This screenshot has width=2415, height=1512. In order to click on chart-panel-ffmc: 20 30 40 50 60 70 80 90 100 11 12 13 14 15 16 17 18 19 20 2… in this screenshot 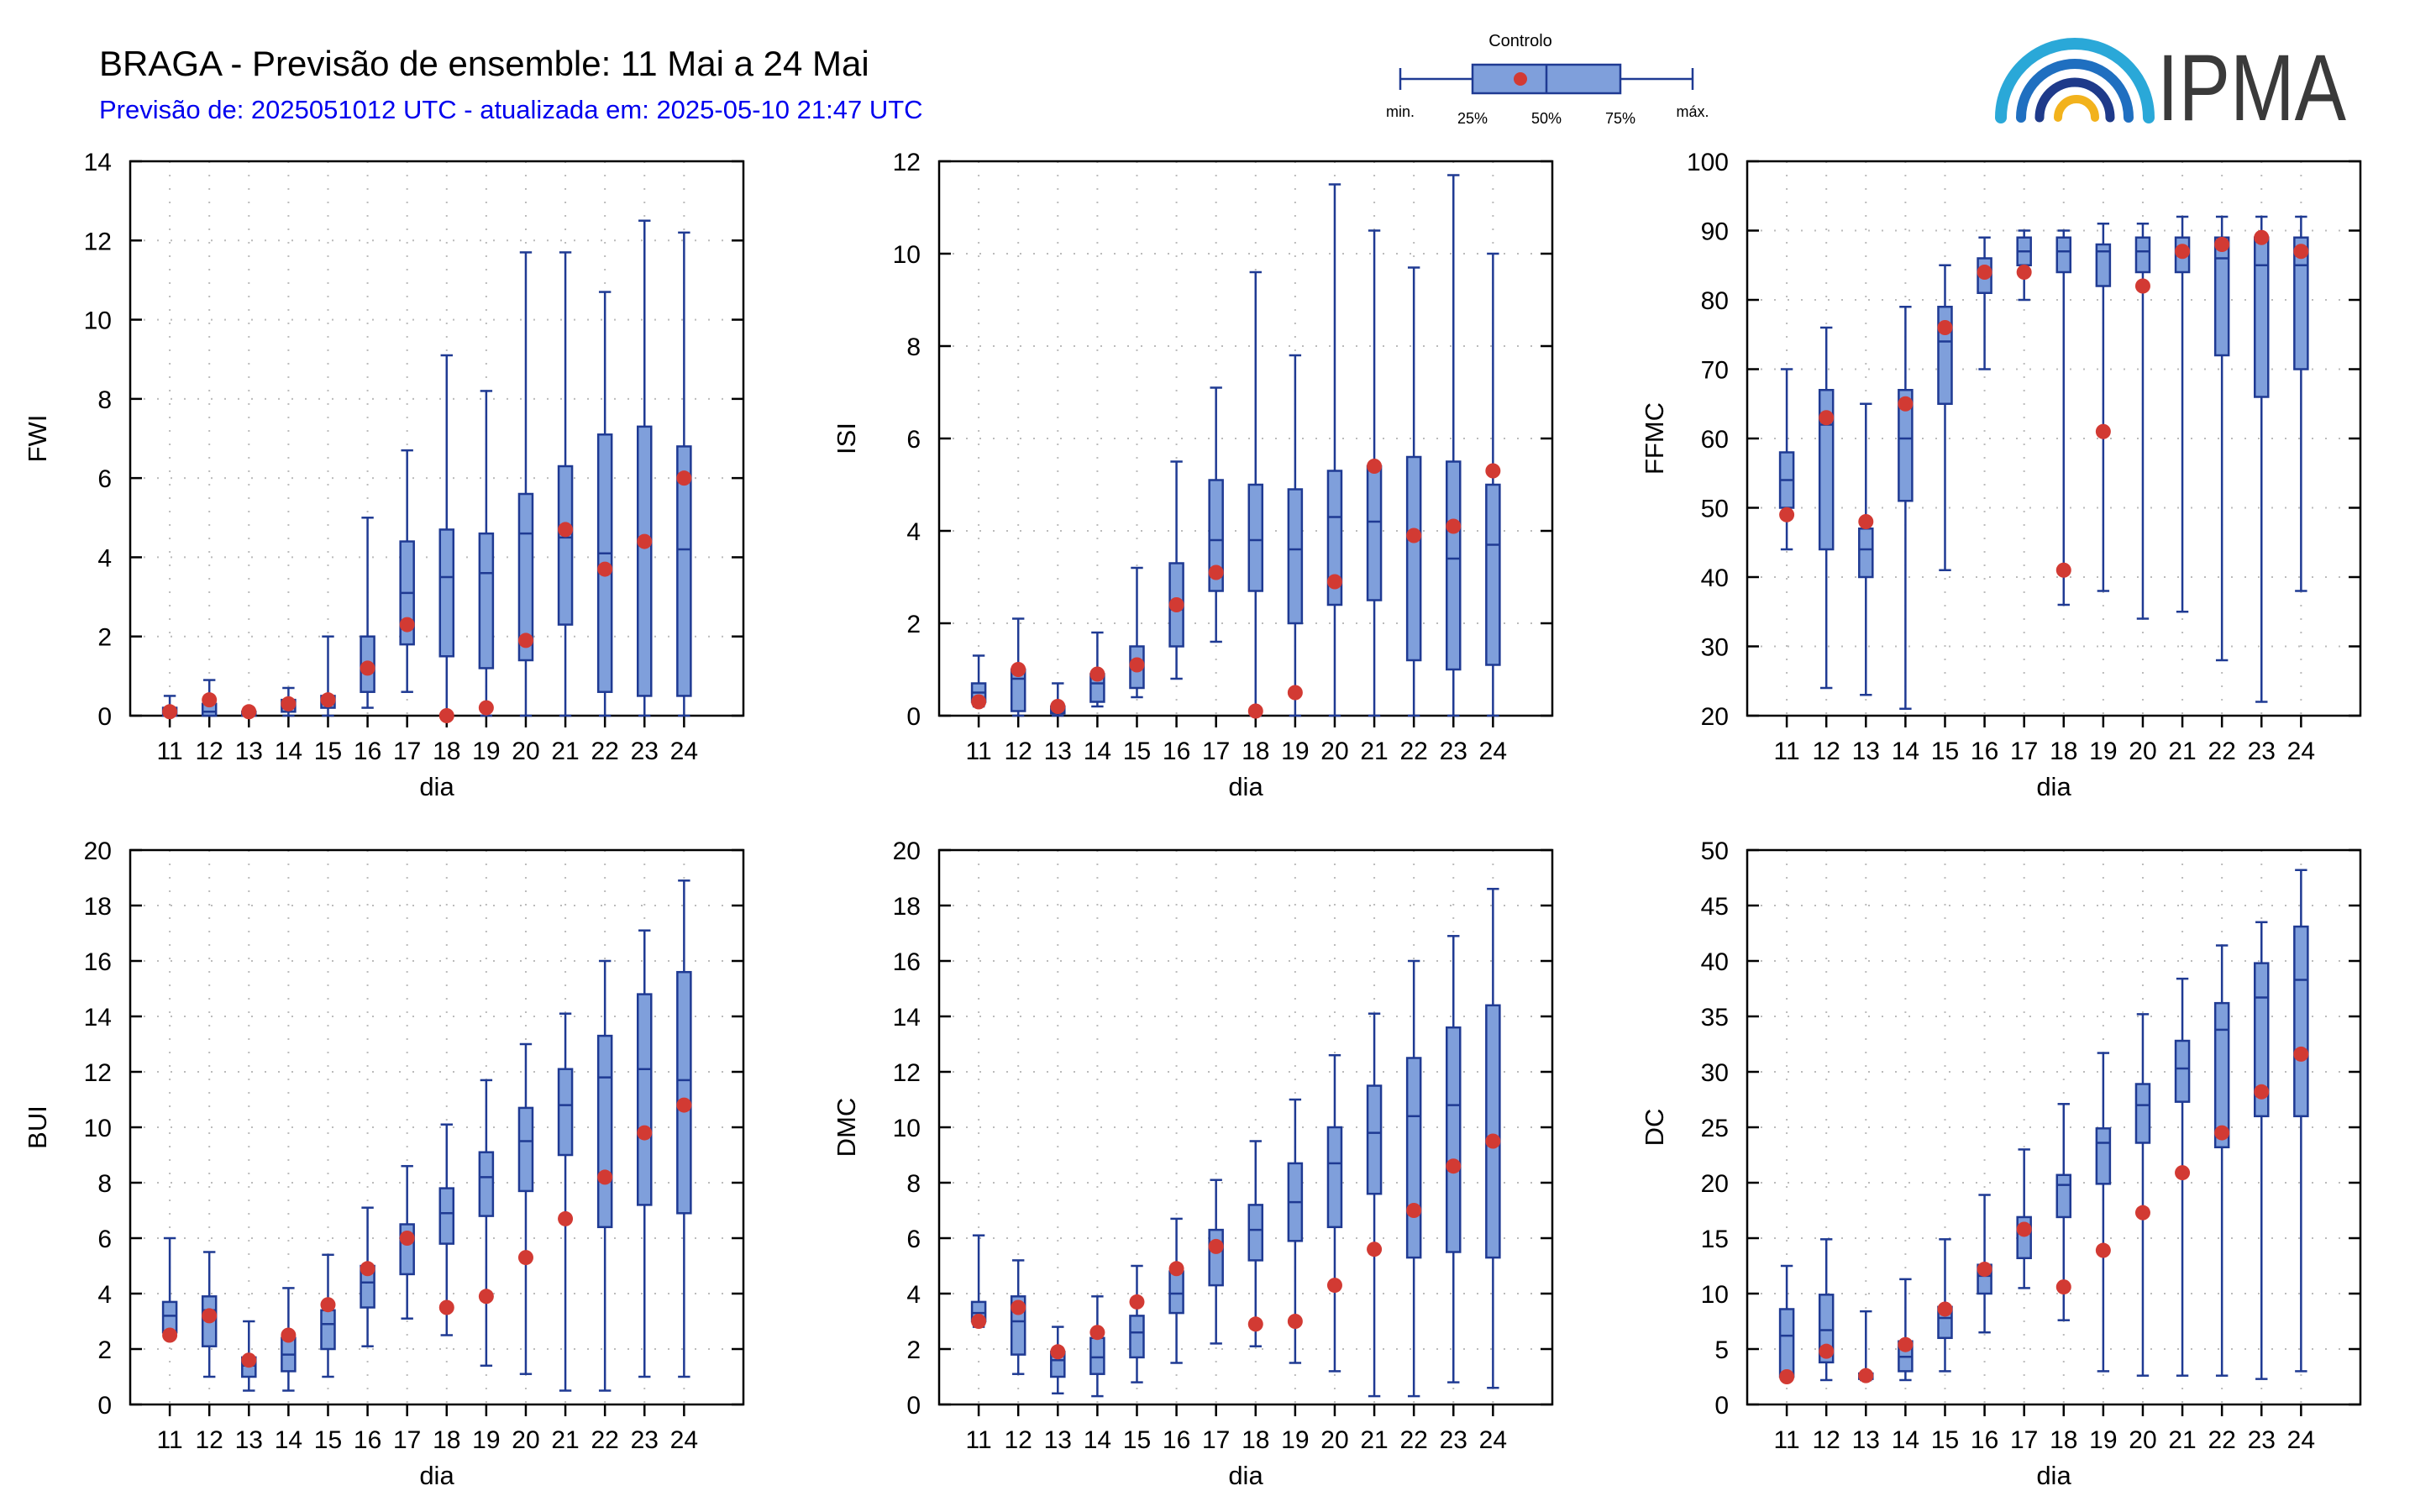, I will do `click(2001, 475)`.